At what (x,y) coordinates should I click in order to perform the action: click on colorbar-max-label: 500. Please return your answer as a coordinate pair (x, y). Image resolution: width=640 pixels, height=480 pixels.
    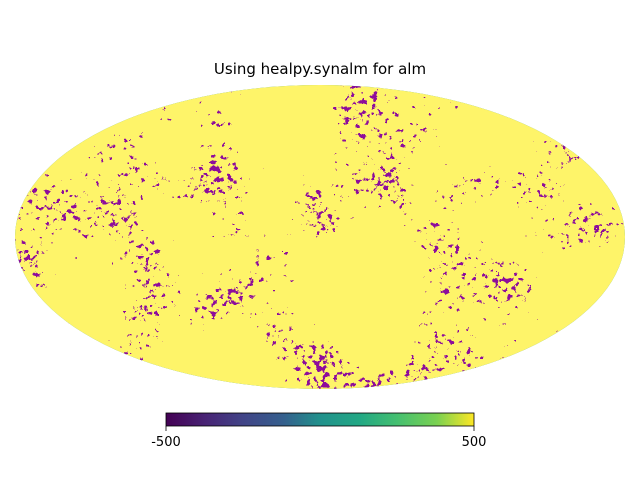
    Looking at the image, I should click on (474, 442).